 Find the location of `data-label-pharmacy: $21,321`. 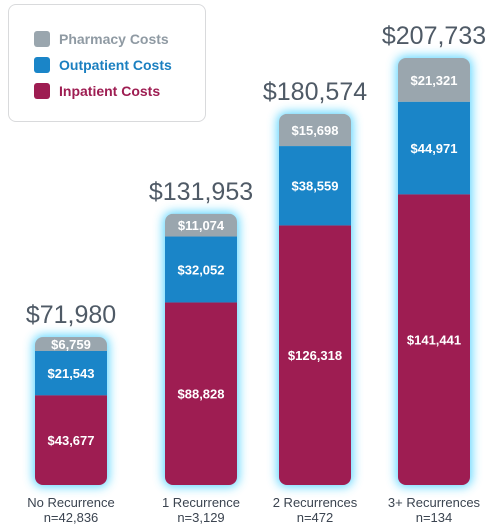

data-label-pharmacy: $21,321 is located at coordinates (434, 80).